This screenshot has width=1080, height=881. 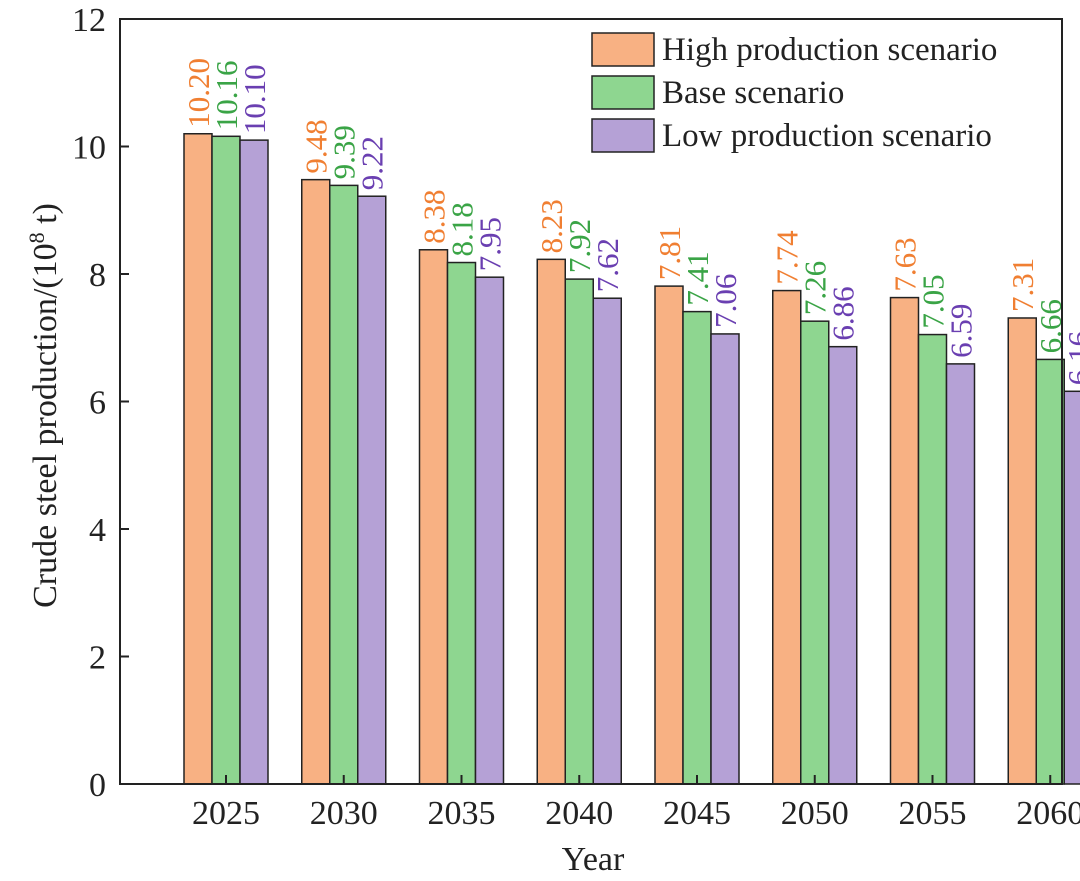 I want to click on x-tick-label-2055: 2055, so click(x=933, y=813).